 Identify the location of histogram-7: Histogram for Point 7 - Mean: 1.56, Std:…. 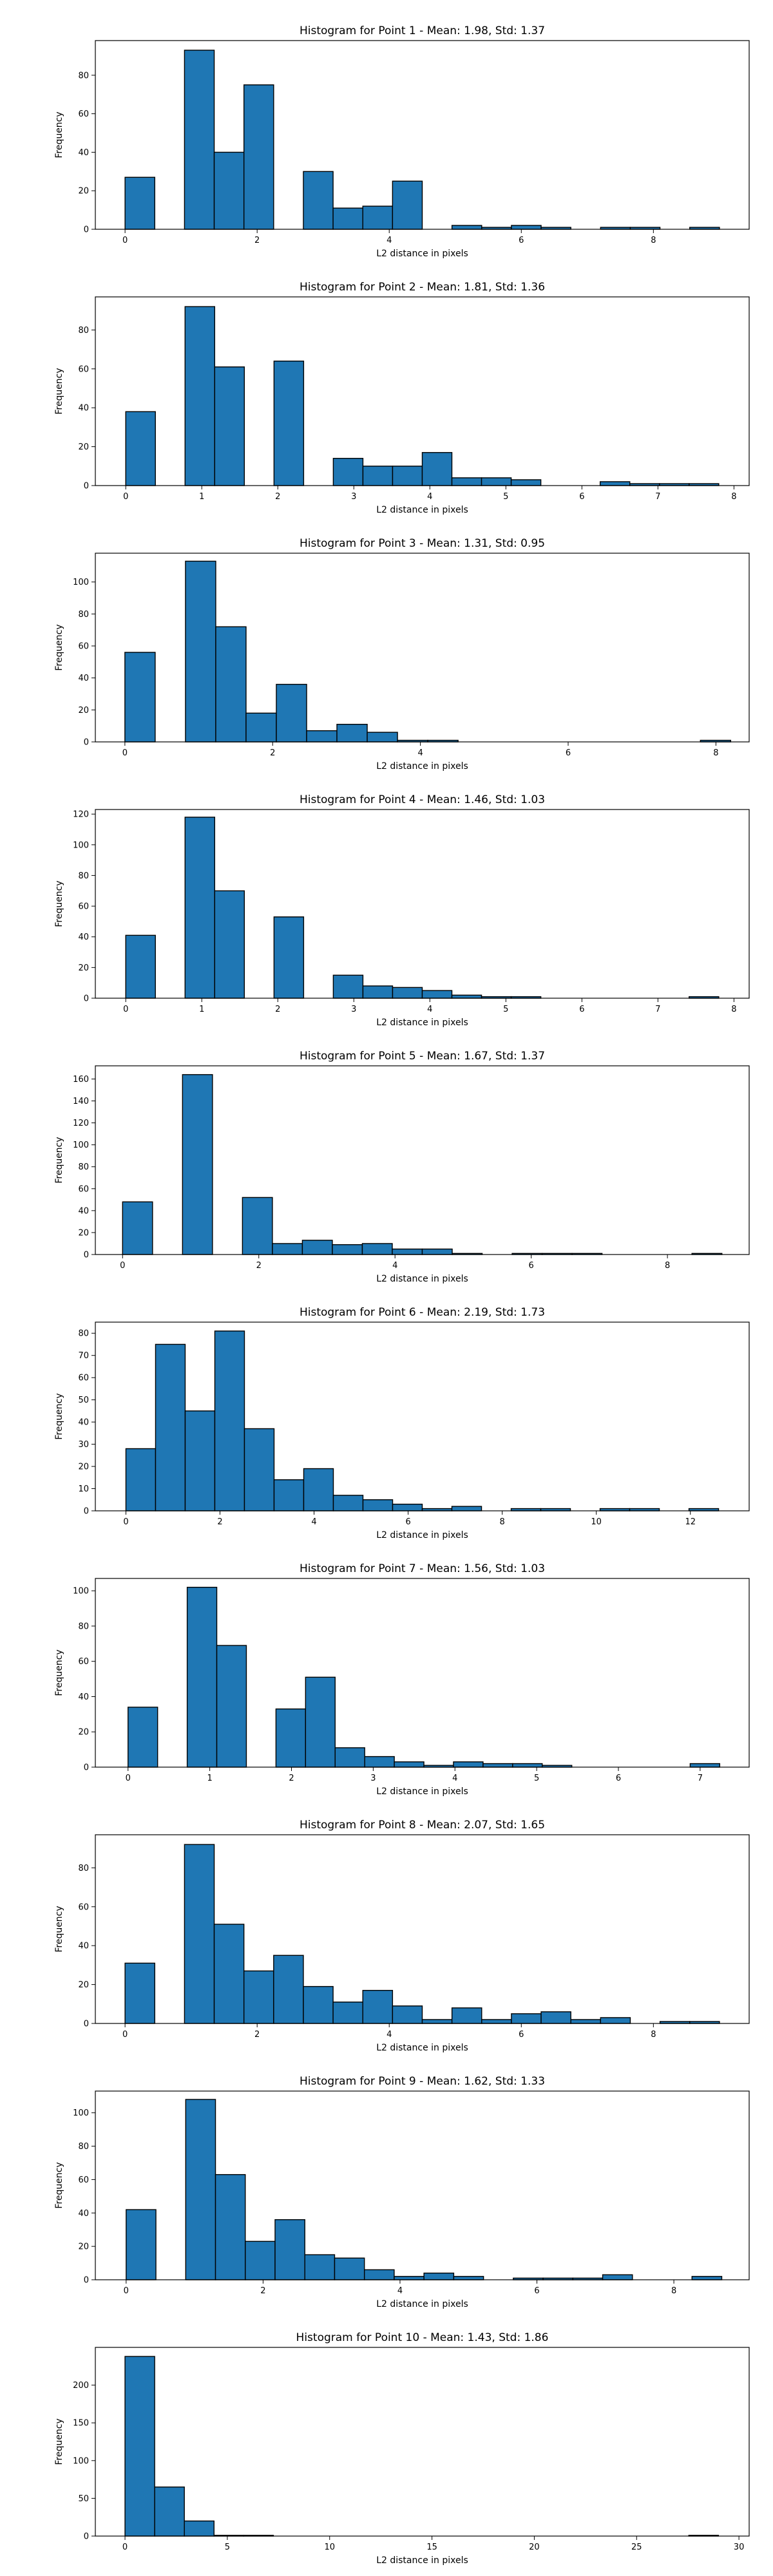
(402, 1679).